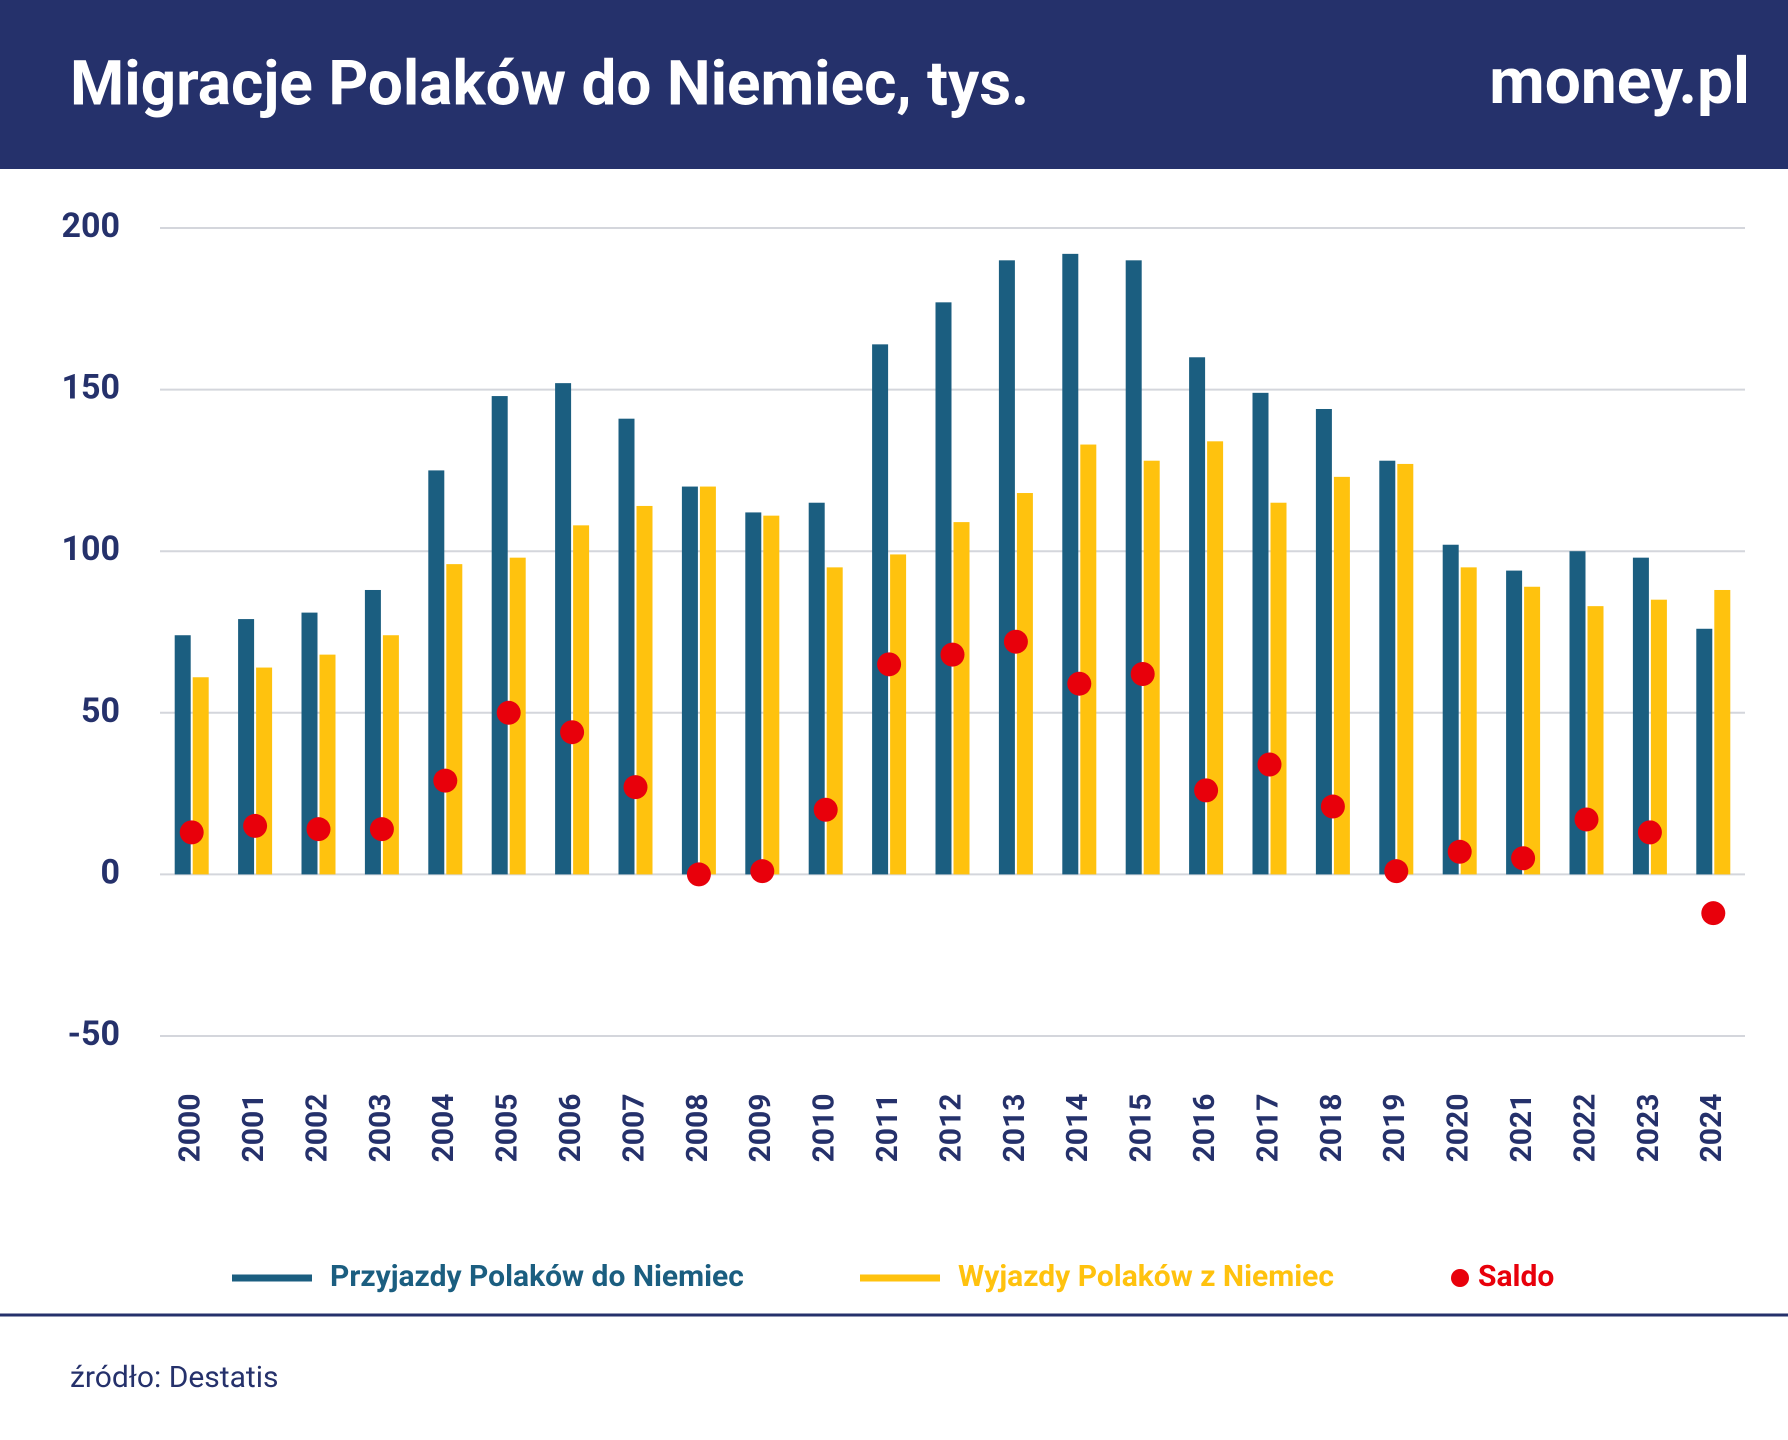 The width and height of the screenshot is (1788, 1440). What do you see at coordinates (110, 872) in the screenshot?
I see `y-tick-label: 0` at bounding box center [110, 872].